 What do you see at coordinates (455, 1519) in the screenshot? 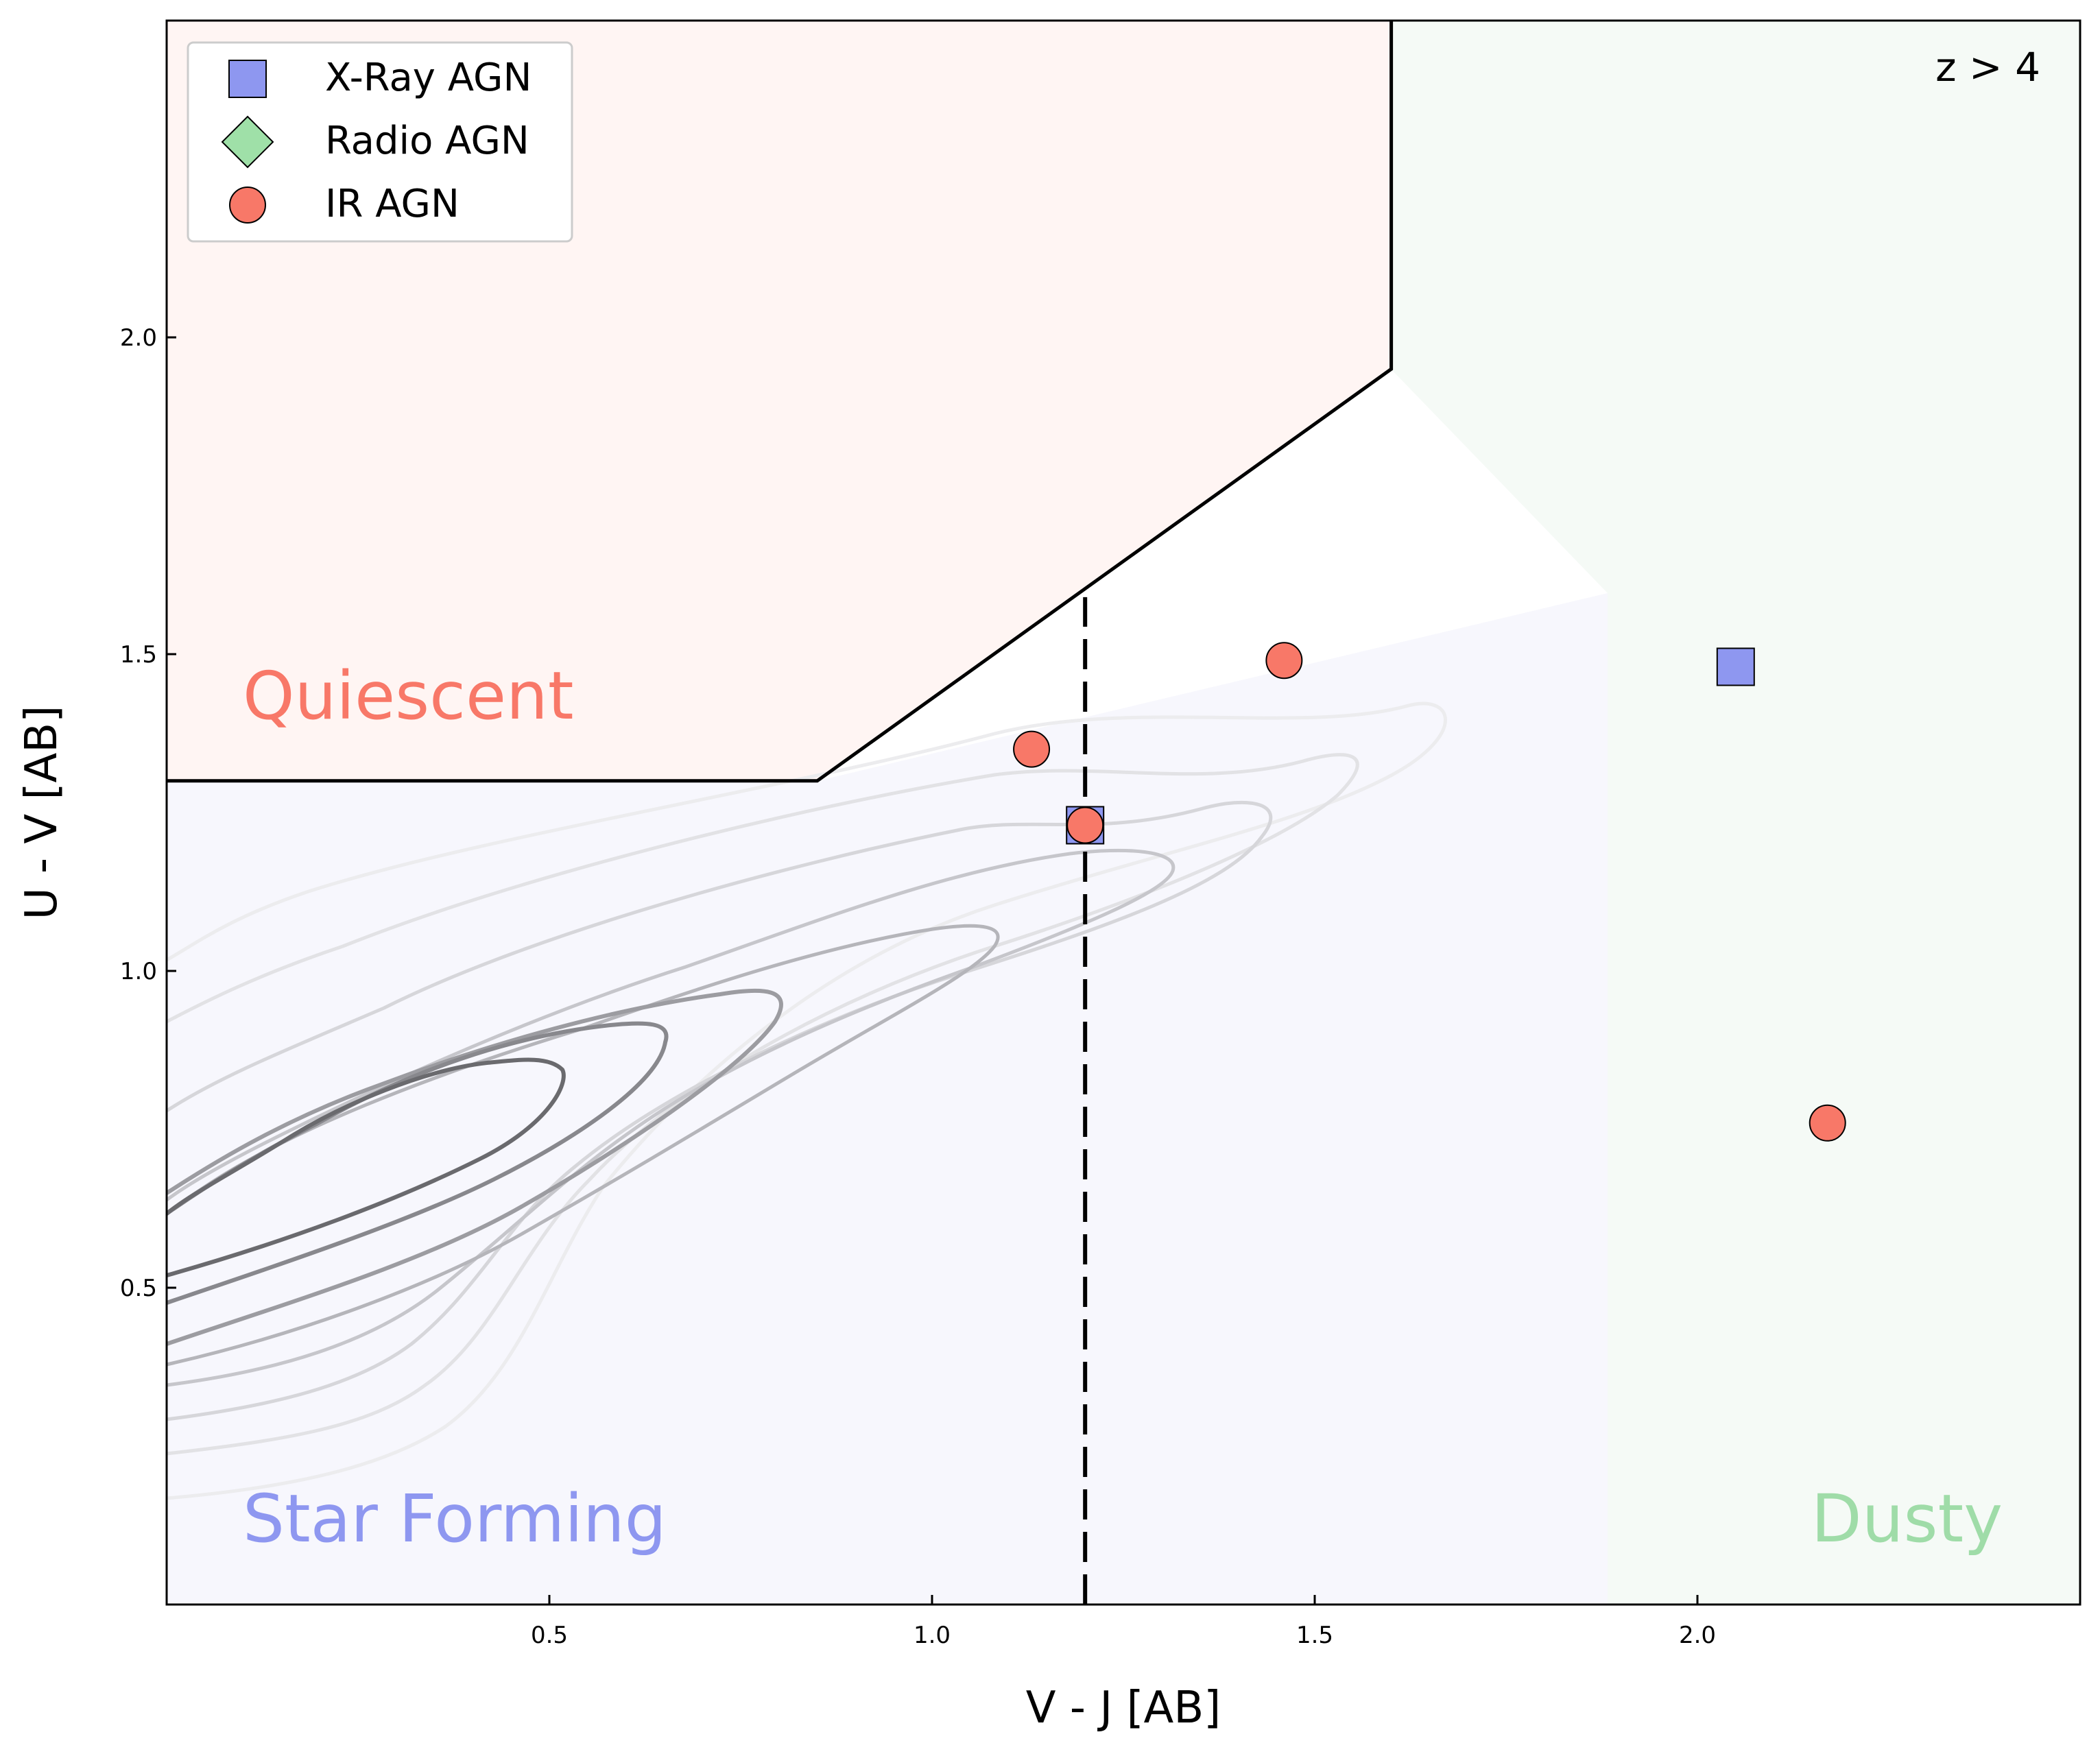
I see `region-label-star-forming: Star Forming` at bounding box center [455, 1519].